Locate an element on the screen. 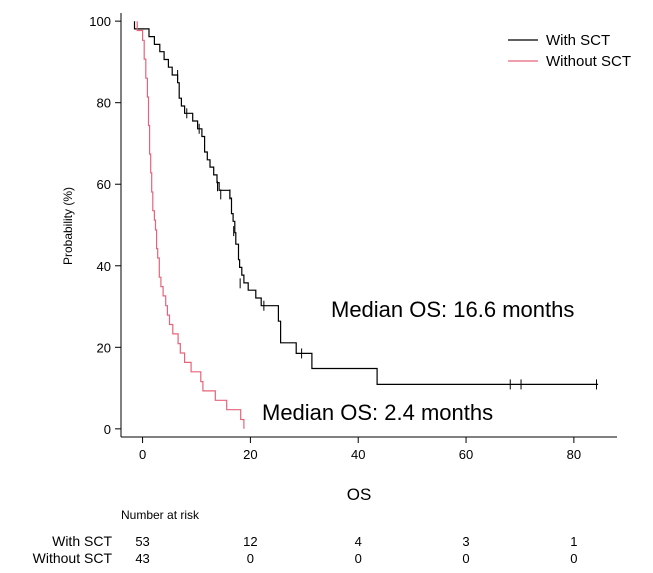  risk-table-title: Number at risk is located at coordinates (160, 515).